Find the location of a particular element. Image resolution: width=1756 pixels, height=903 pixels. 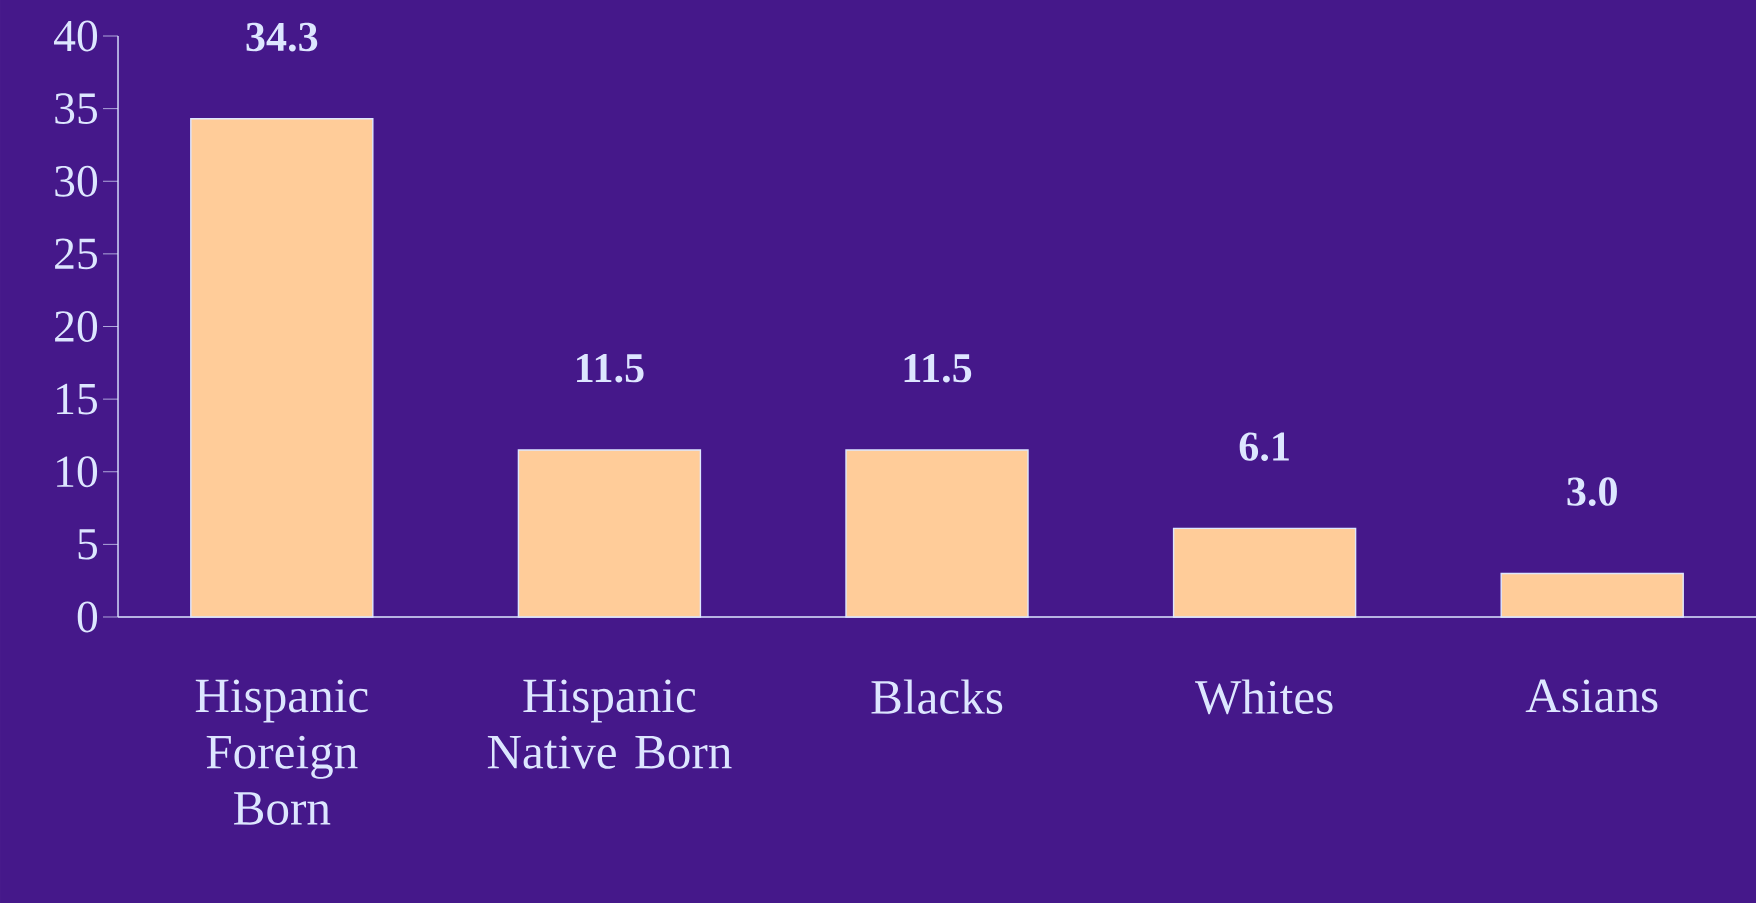

x-tick-label: Blacks is located at coordinates (937, 697).